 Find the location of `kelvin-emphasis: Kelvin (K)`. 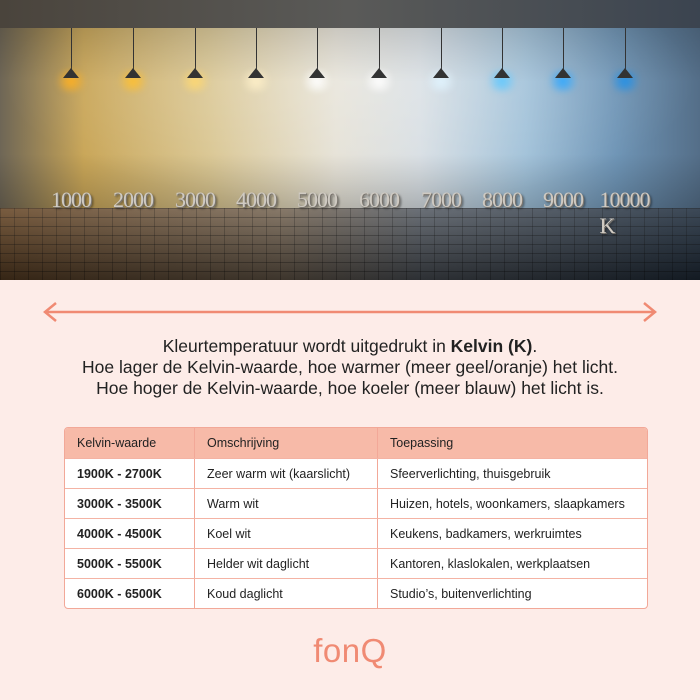

kelvin-emphasis: Kelvin (K) is located at coordinates (491, 346).